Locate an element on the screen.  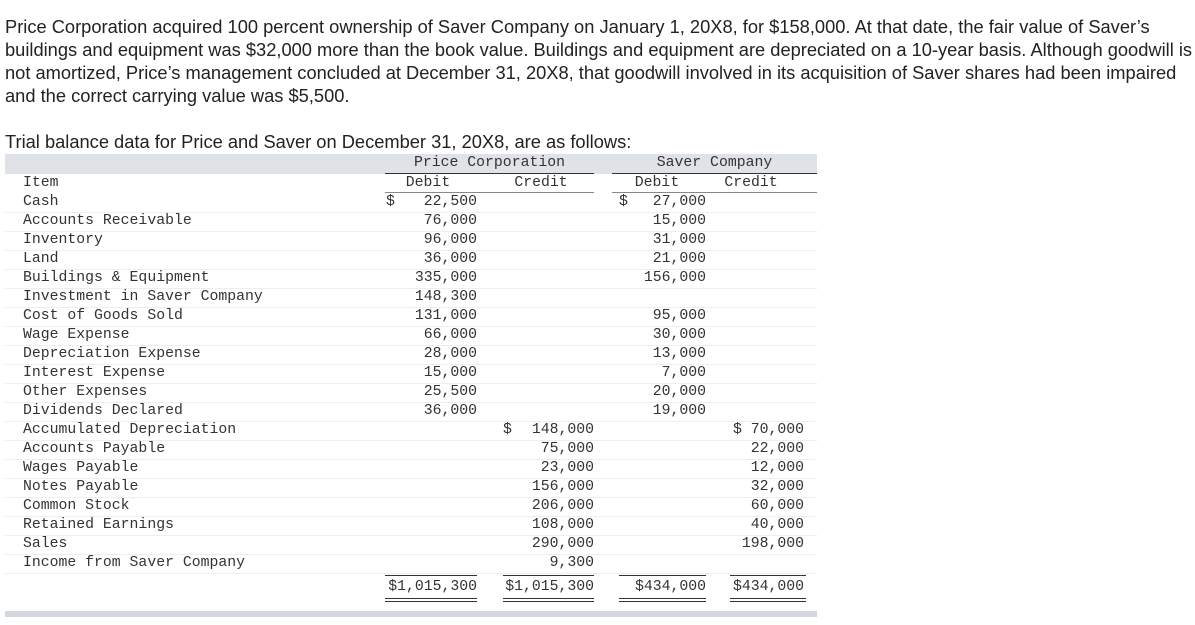
amount: 32,000 is located at coordinates (777, 487).